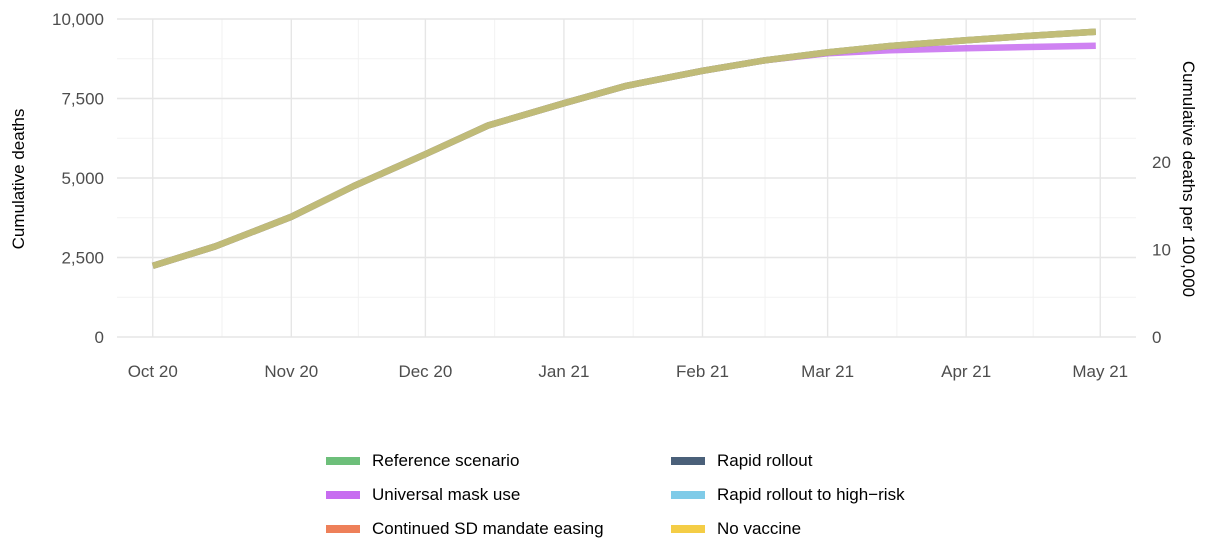 This screenshot has height=547, width=1207. I want to click on legend-item: Continued SD mandate easing, so click(465, 529).